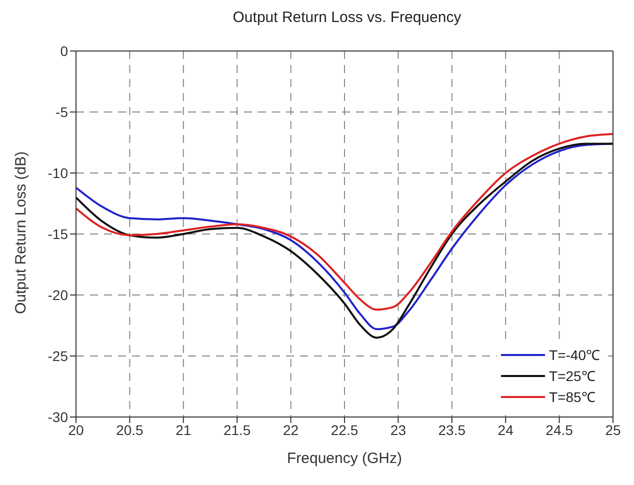 This screenshot has width=634, height=485. What do you see at coordinates (237, 430) in the screenshot?
I see `x-tick-label: 21.5` at bounding box center [237, 430].